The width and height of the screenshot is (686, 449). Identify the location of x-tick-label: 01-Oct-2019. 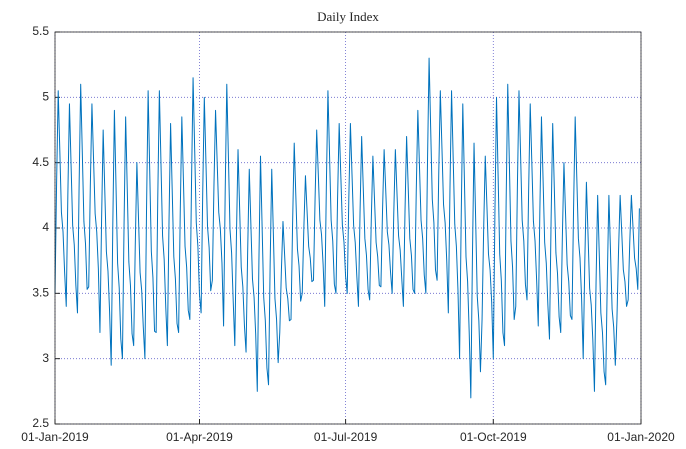
(493, 437).